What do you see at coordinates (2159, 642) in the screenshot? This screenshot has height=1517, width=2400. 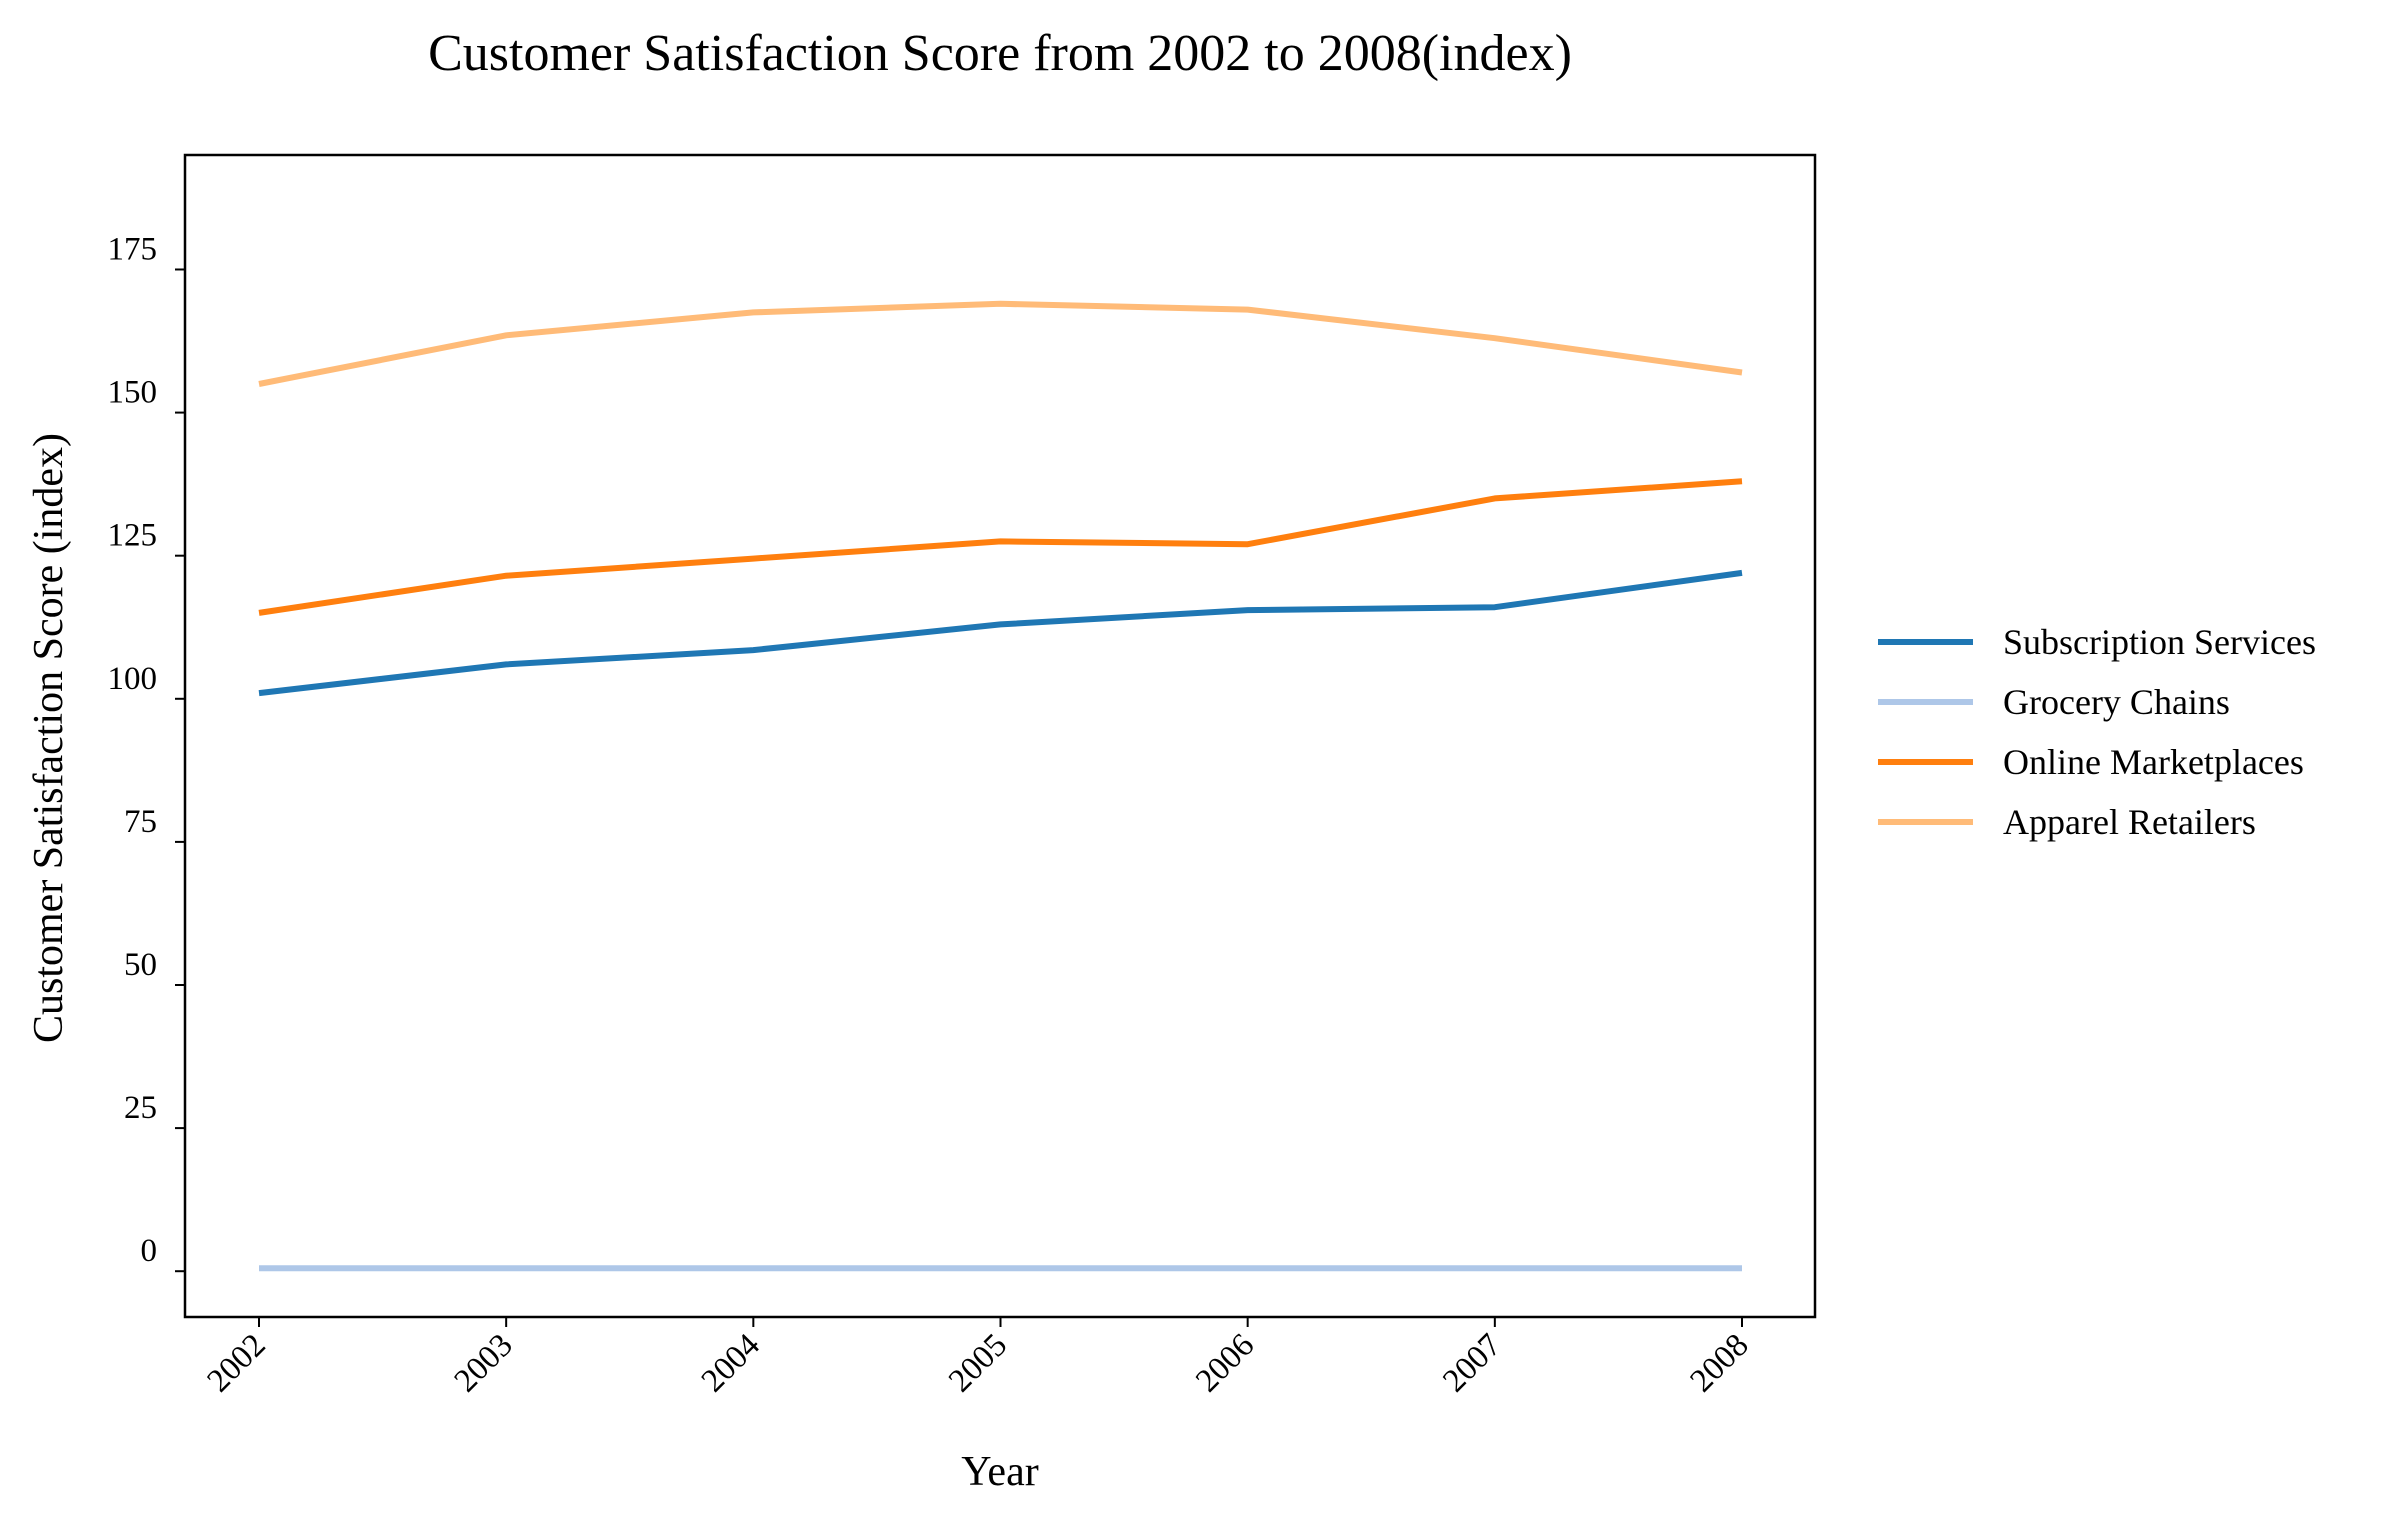 I see `legend-label: Subscription Services` at bounding box center [2159, 642].